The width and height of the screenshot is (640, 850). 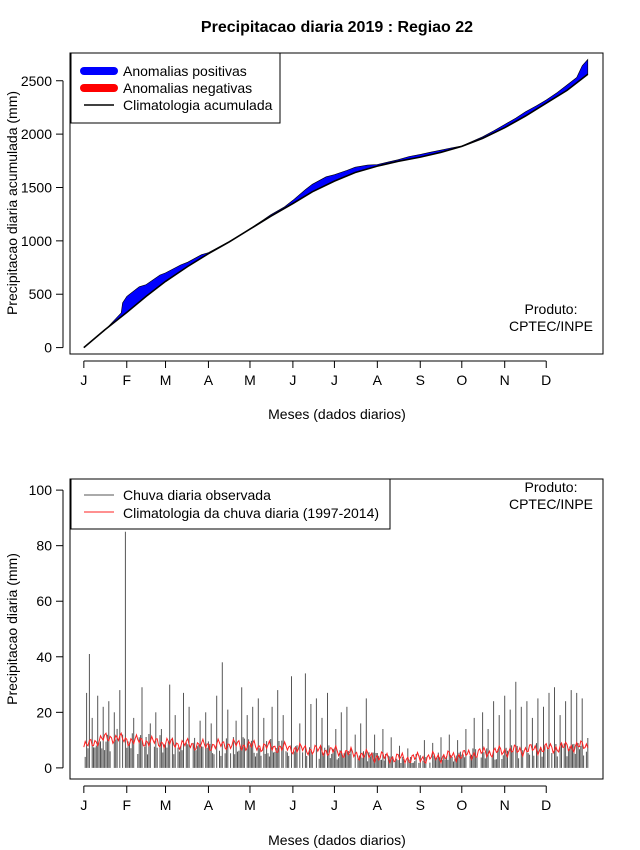 What do you see at coordinates (185, 71) in the screenshot?
I see `legend-label-positive: Anomalias positivas` at bounding box center [185, 71].